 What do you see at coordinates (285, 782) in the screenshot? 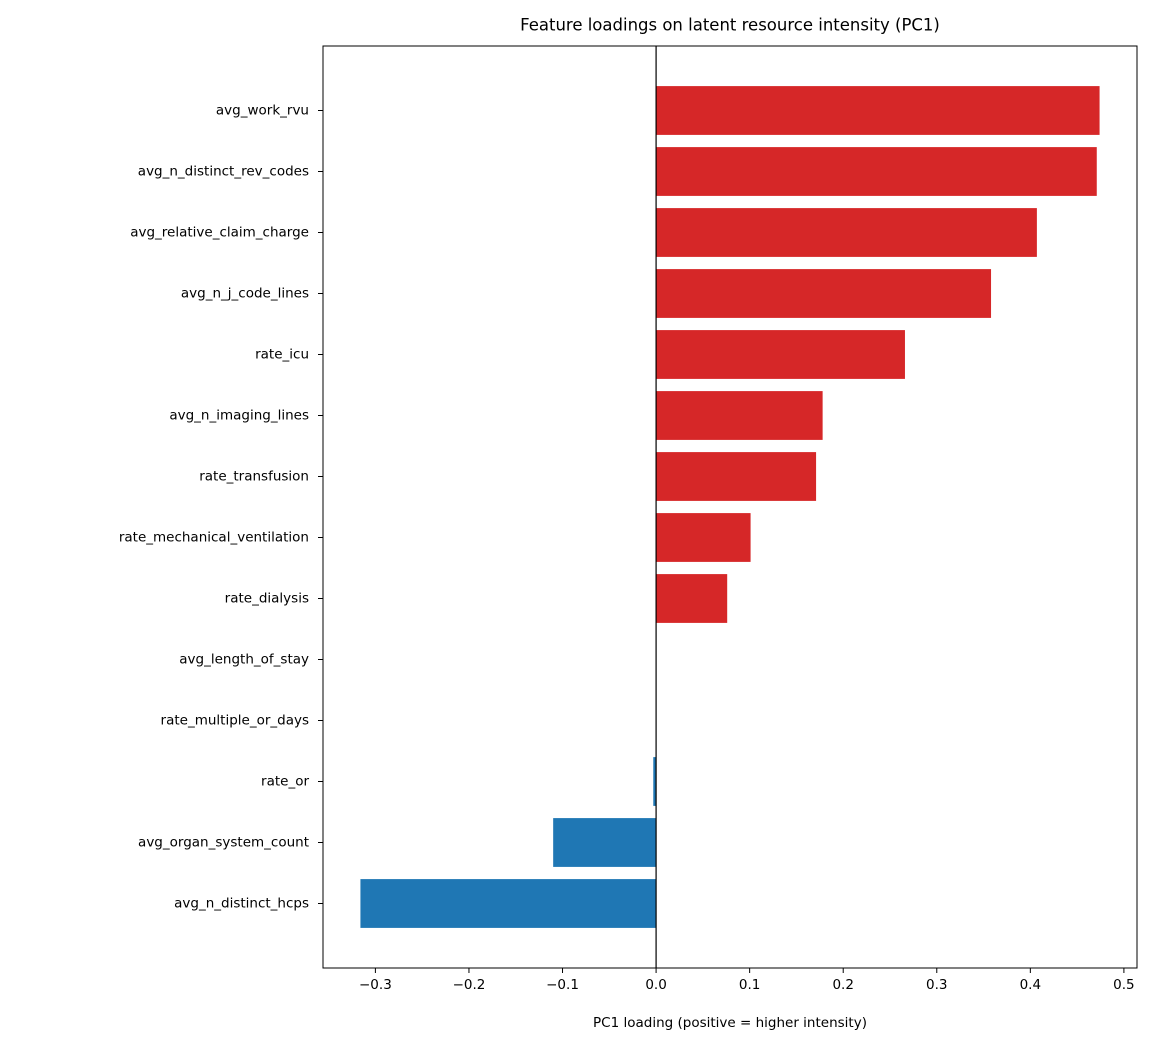
I see `y-tick-label: rate_or` at bounding box center [285, 782].